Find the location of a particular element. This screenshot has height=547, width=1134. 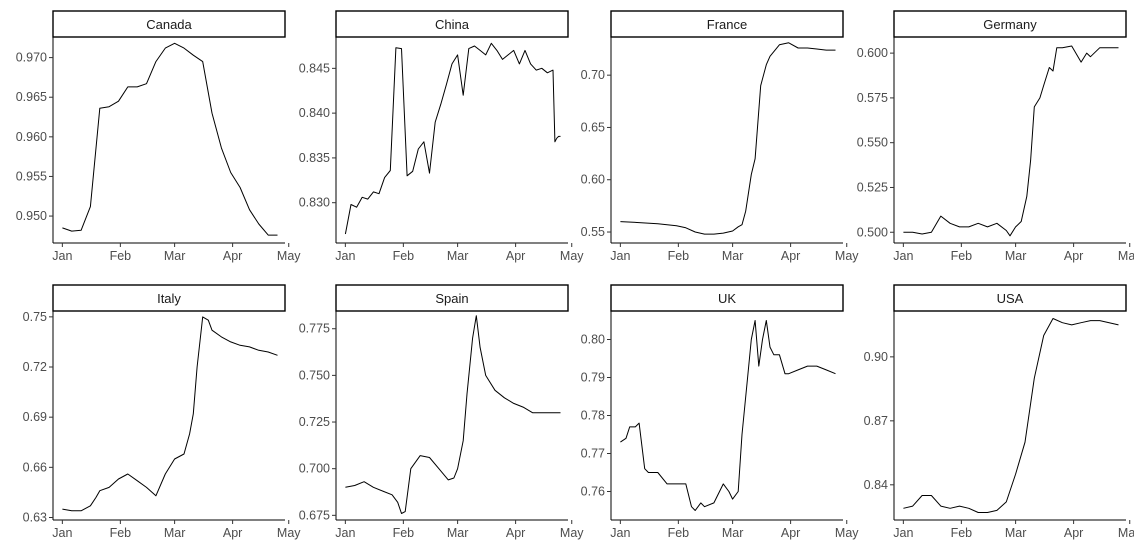

y-tick-label: 0.80 is located at coordinates (593, 340).